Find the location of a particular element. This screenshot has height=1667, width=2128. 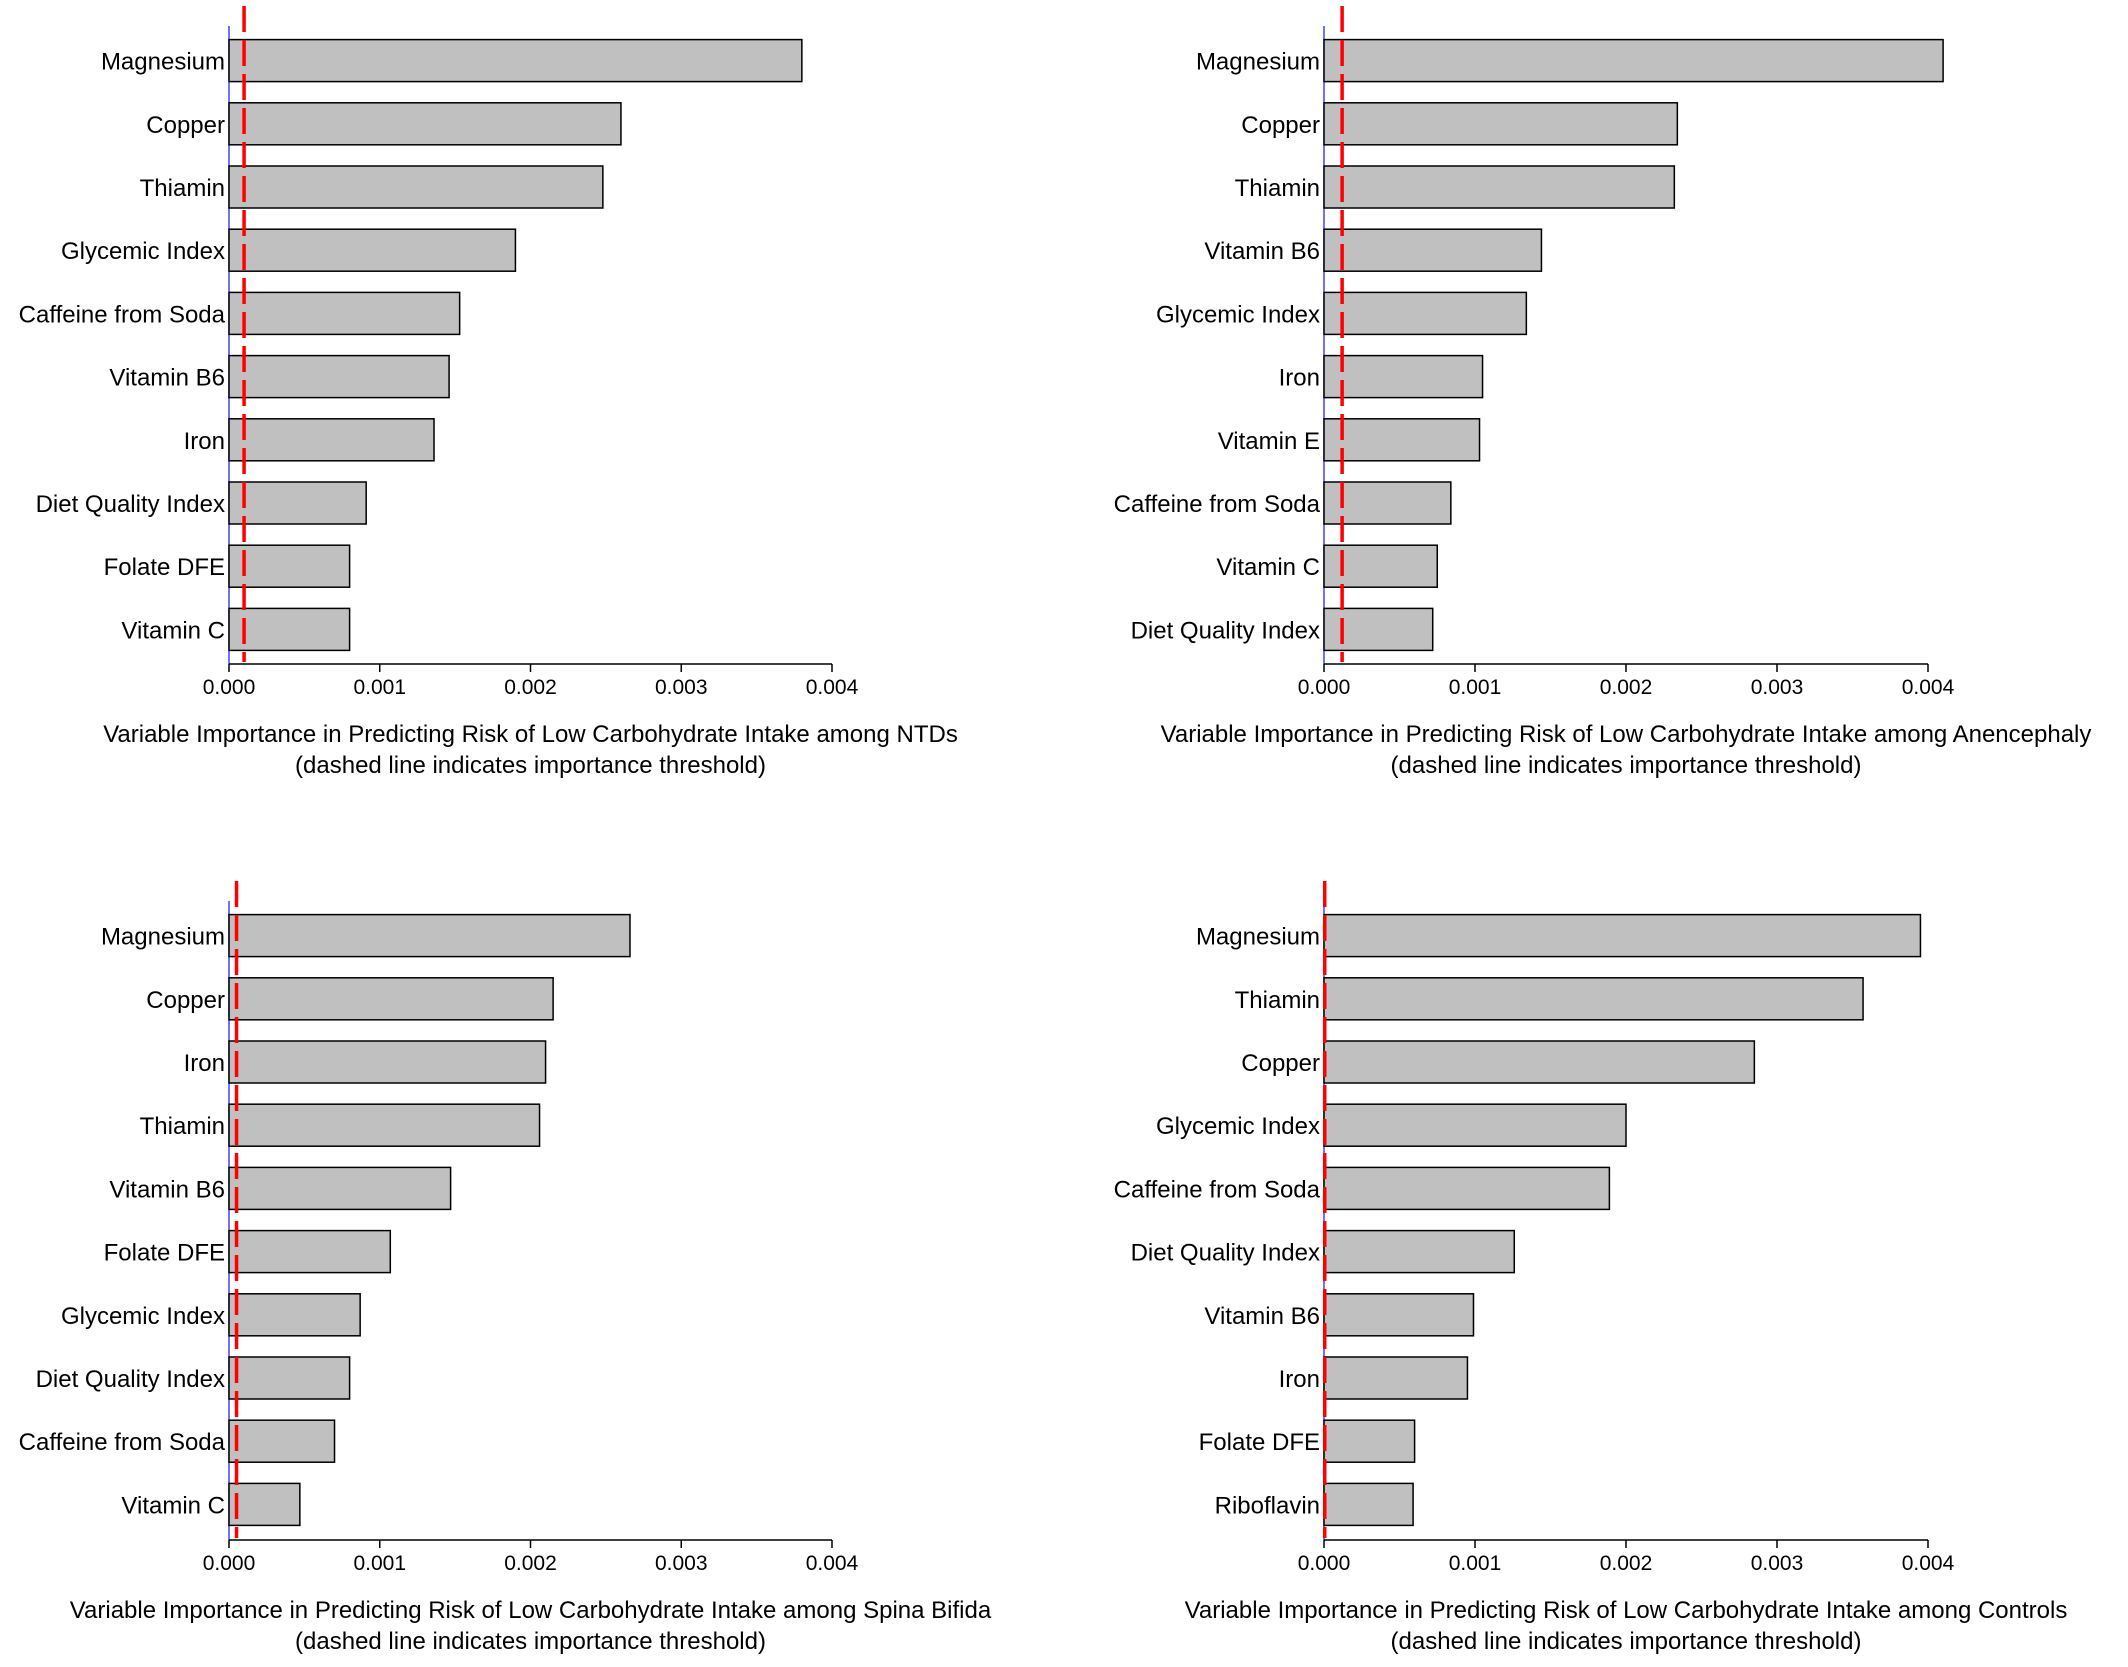

category-label: Vitamin E is located at coordinates (1269, 441).